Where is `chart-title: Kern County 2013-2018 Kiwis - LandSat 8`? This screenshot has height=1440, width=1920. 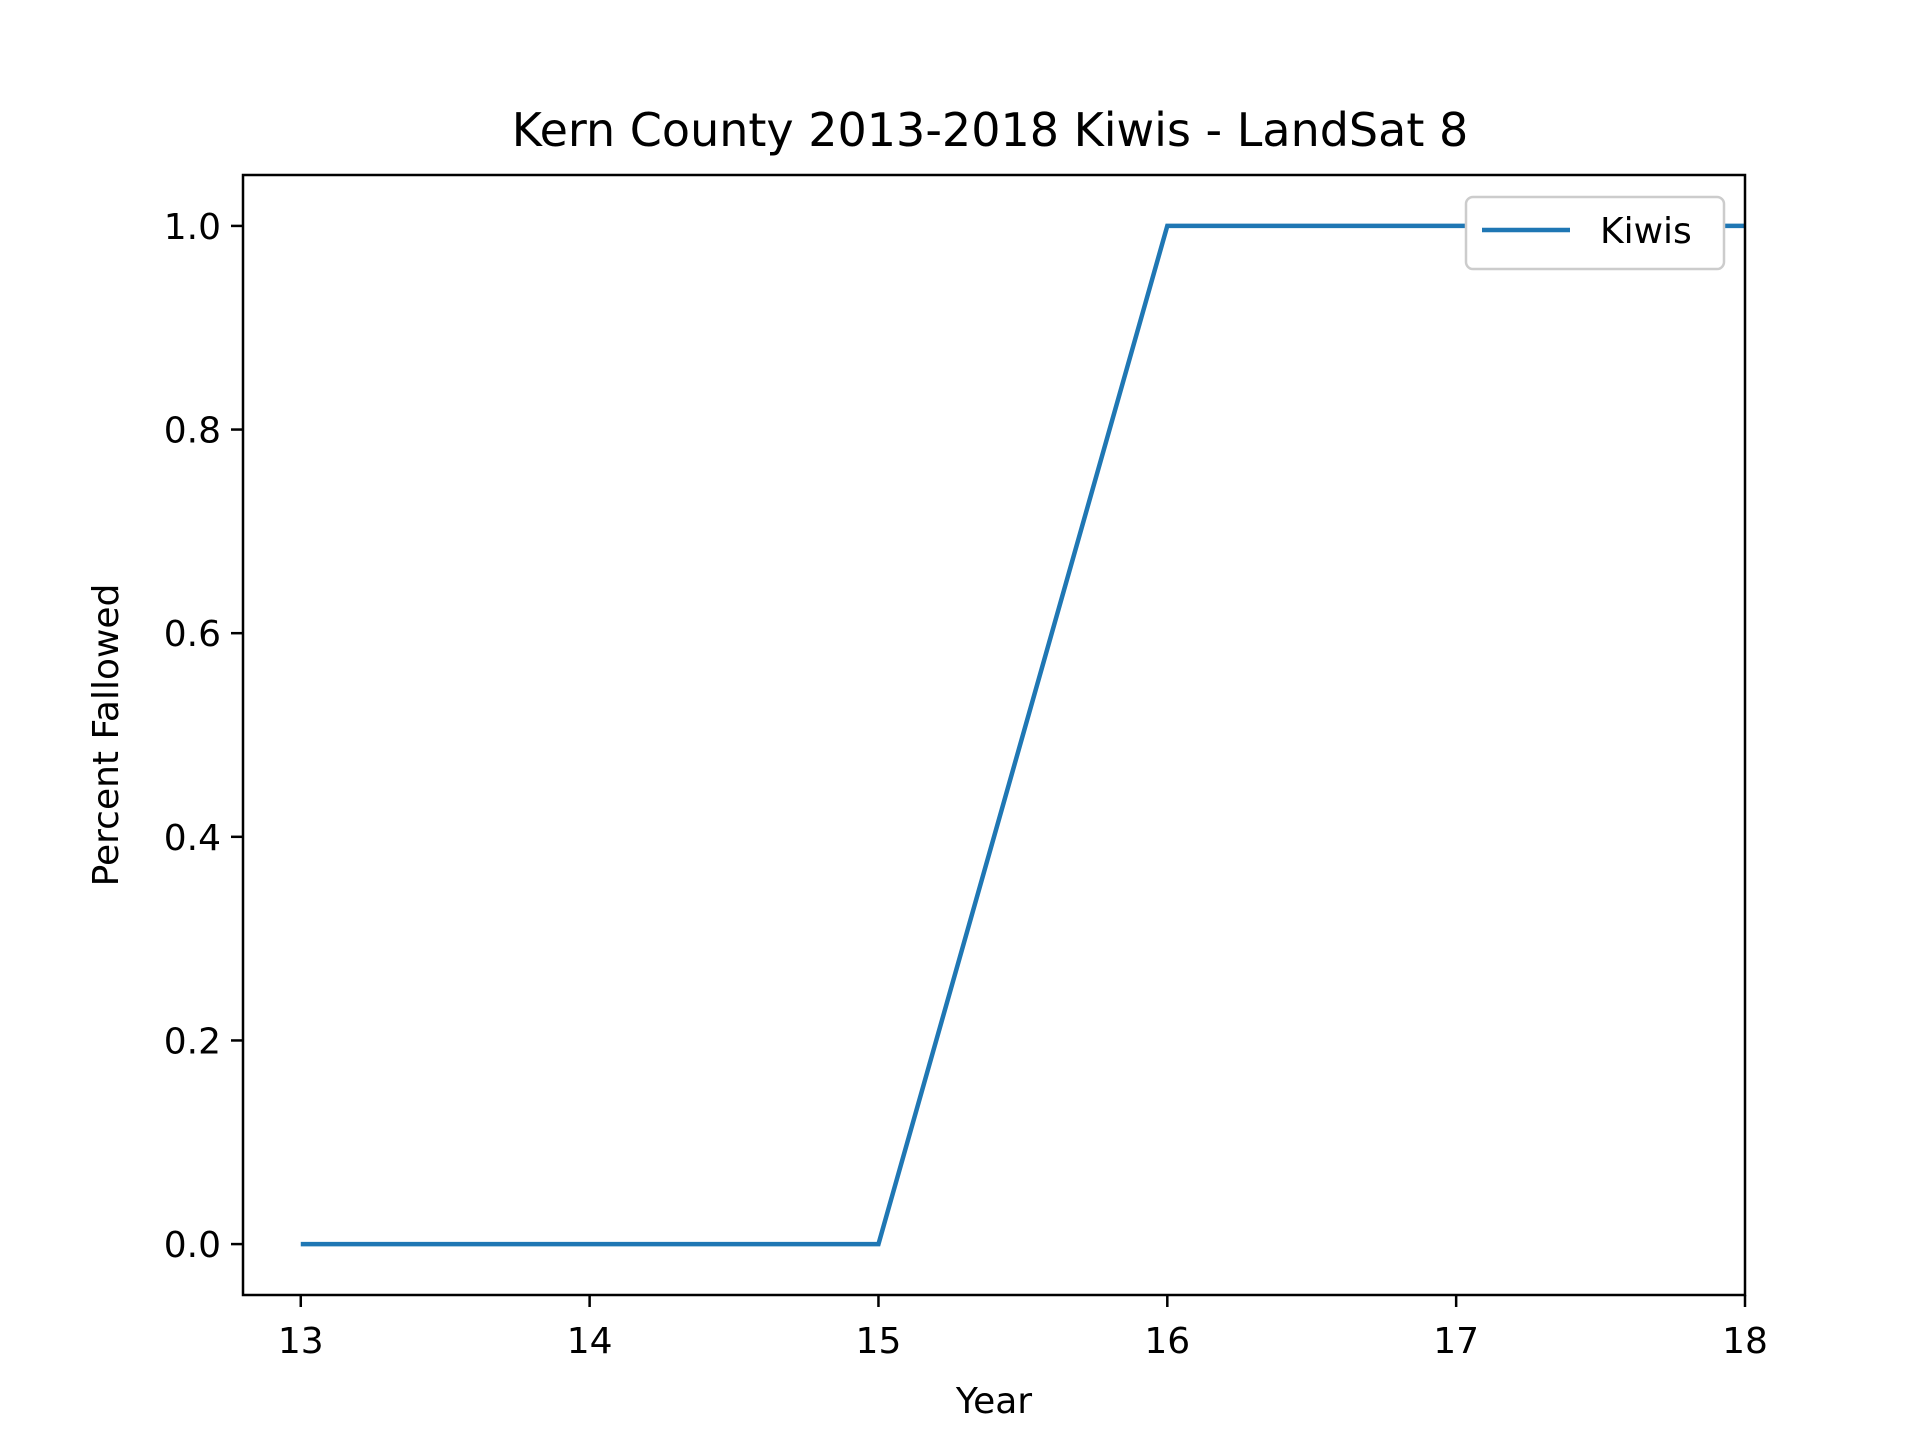 chart-title: Kern County 2013-2018 Kiwis - LandSat 8 is located at coordinates (990, 130).